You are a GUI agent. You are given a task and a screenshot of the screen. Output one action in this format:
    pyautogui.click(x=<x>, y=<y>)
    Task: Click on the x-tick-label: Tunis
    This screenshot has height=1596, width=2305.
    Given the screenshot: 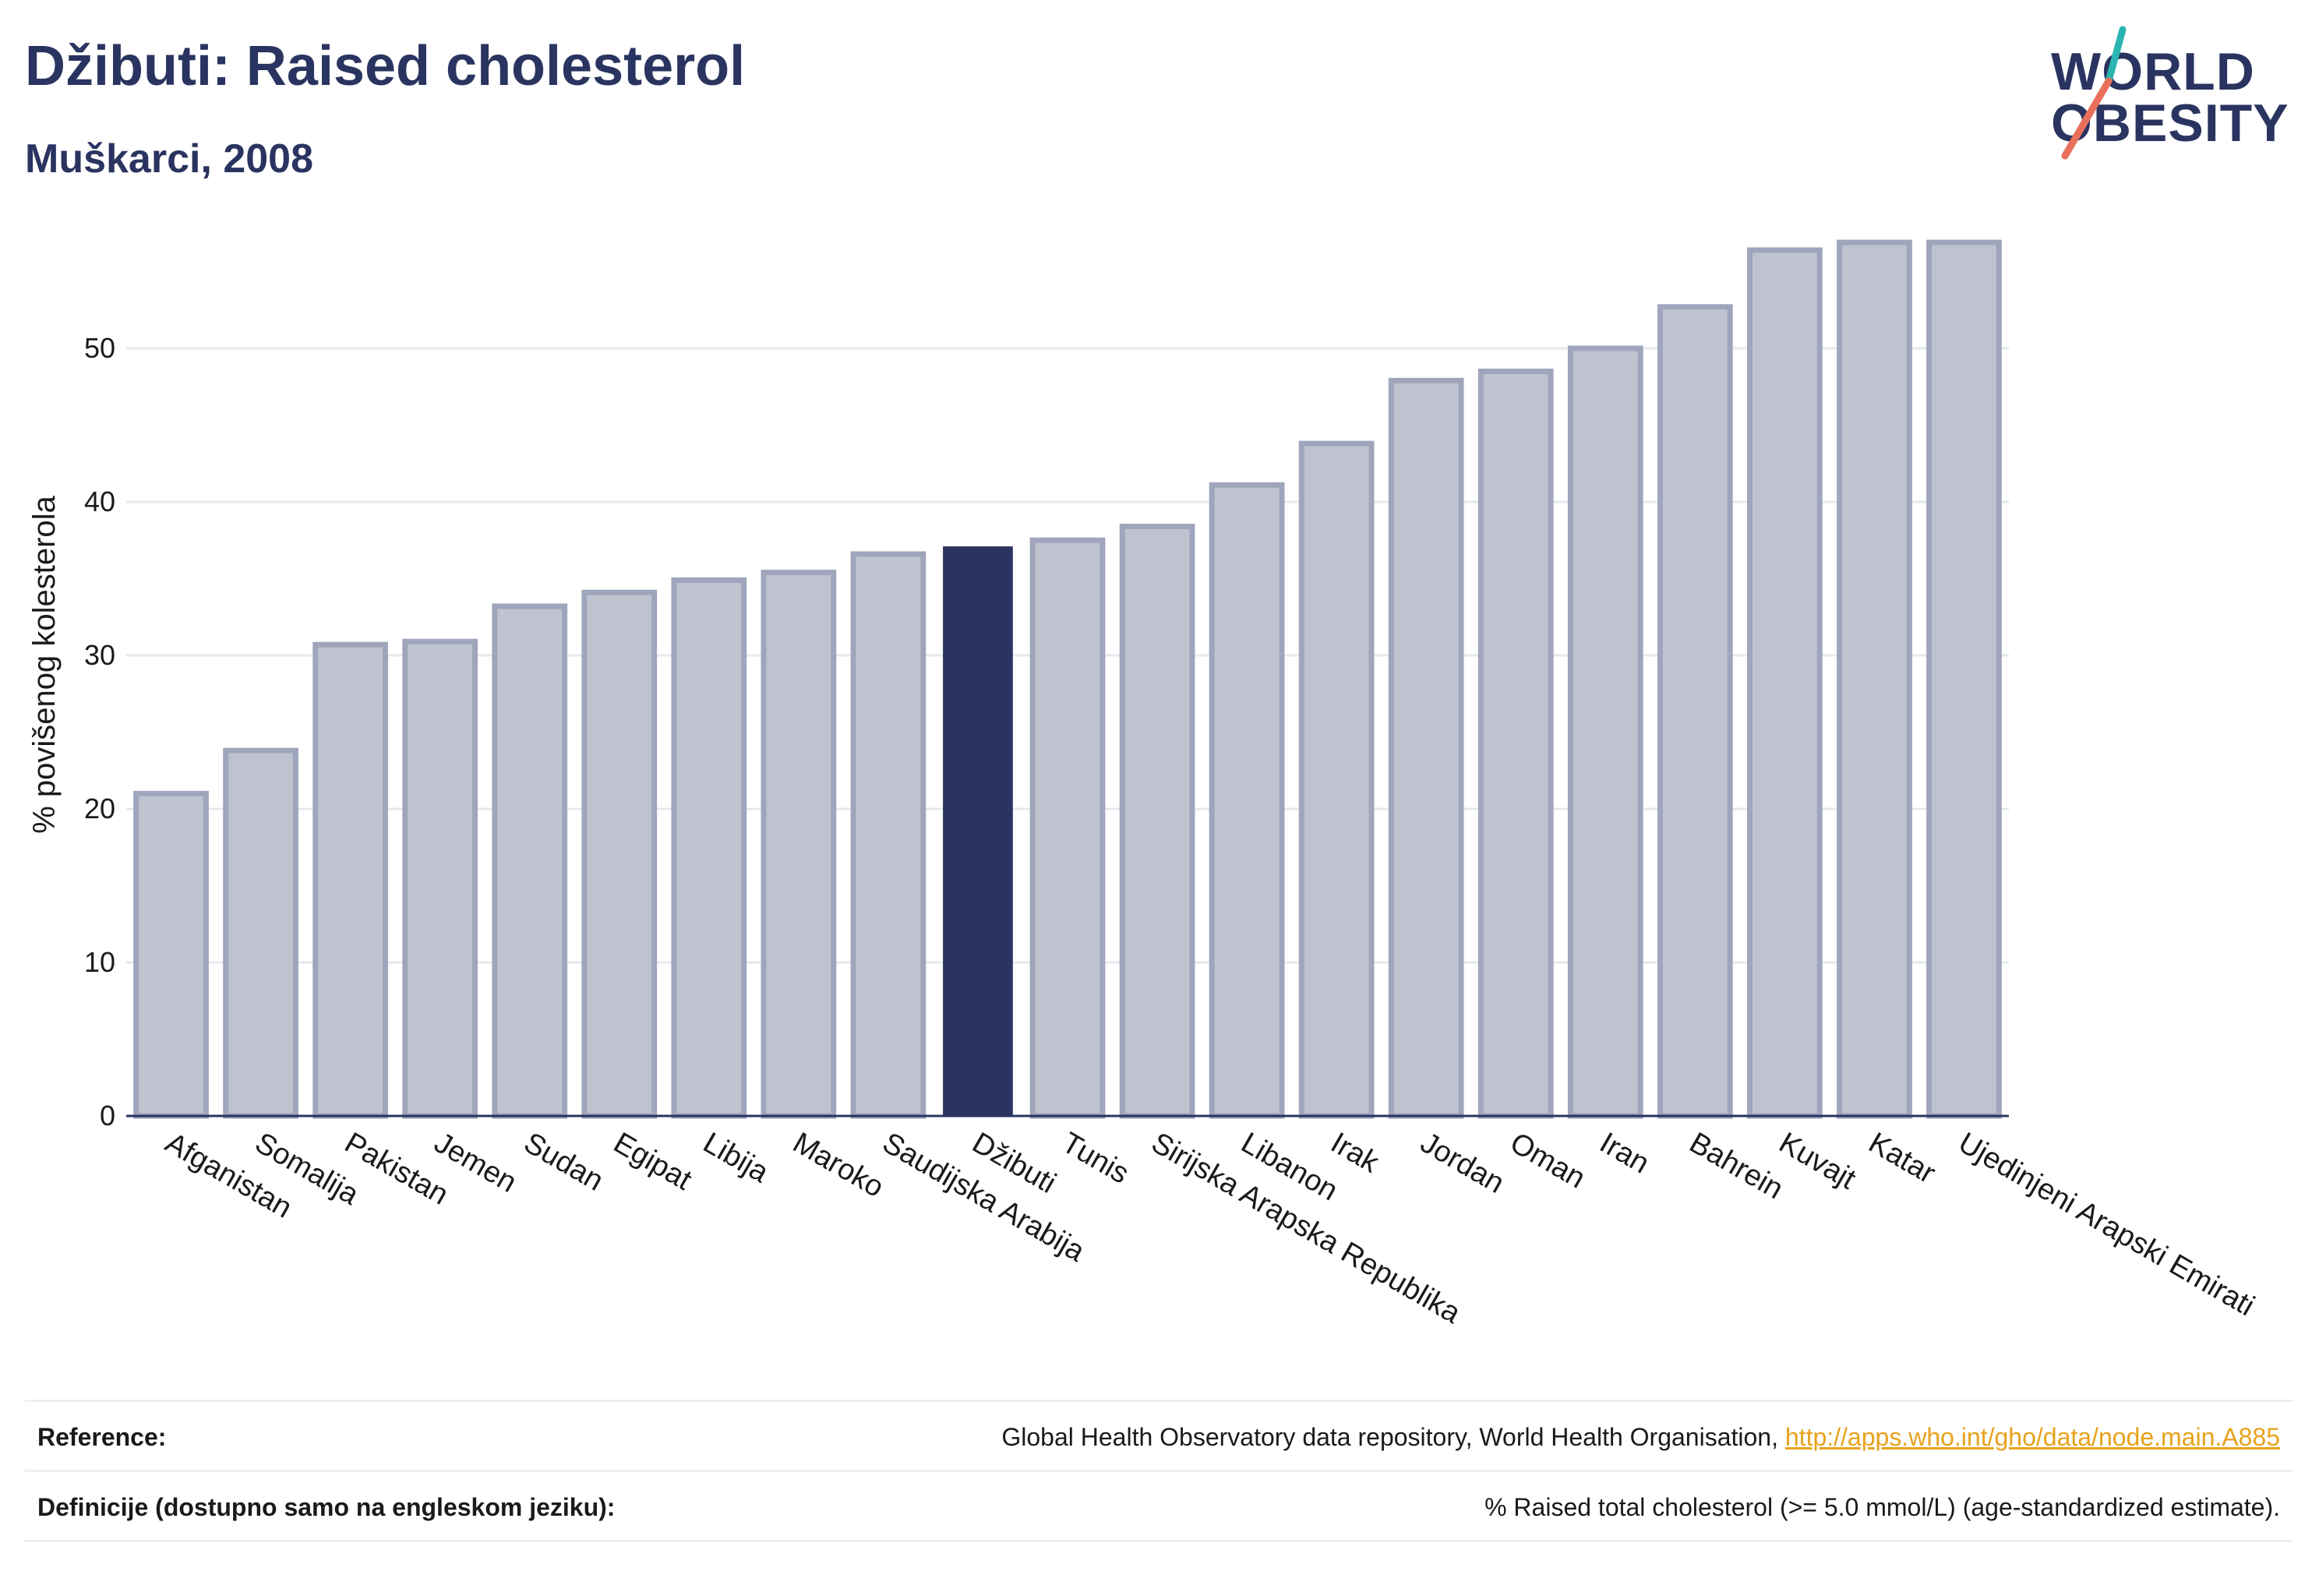 What is the action you would take?
    pyautogui.click(x=1096, y=1158)
    